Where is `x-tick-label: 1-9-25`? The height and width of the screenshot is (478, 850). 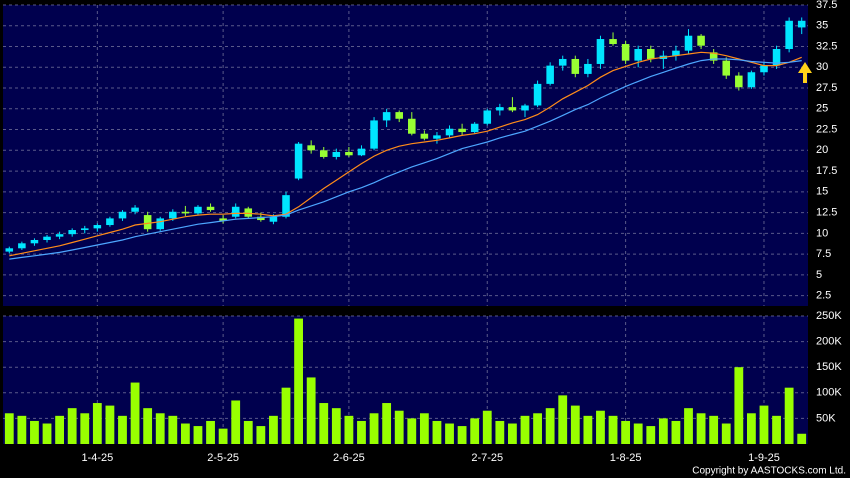 x-tick-label: 1-9-25 is located at coordinates (764, 458).